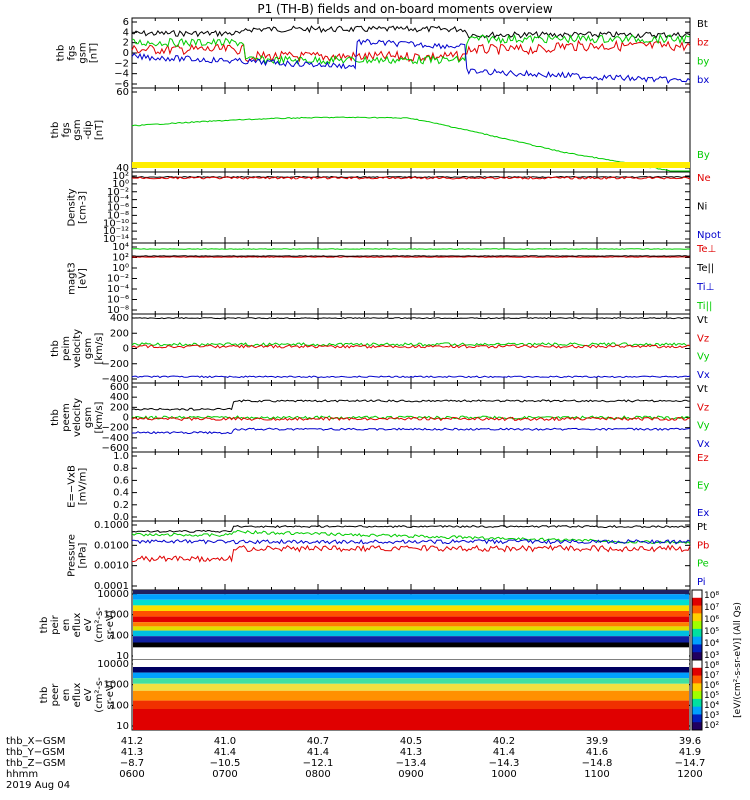  What do you see at coordinates (411, 541) in the screenshot?
I see `series-Pi` at bounding box center [411, 541].